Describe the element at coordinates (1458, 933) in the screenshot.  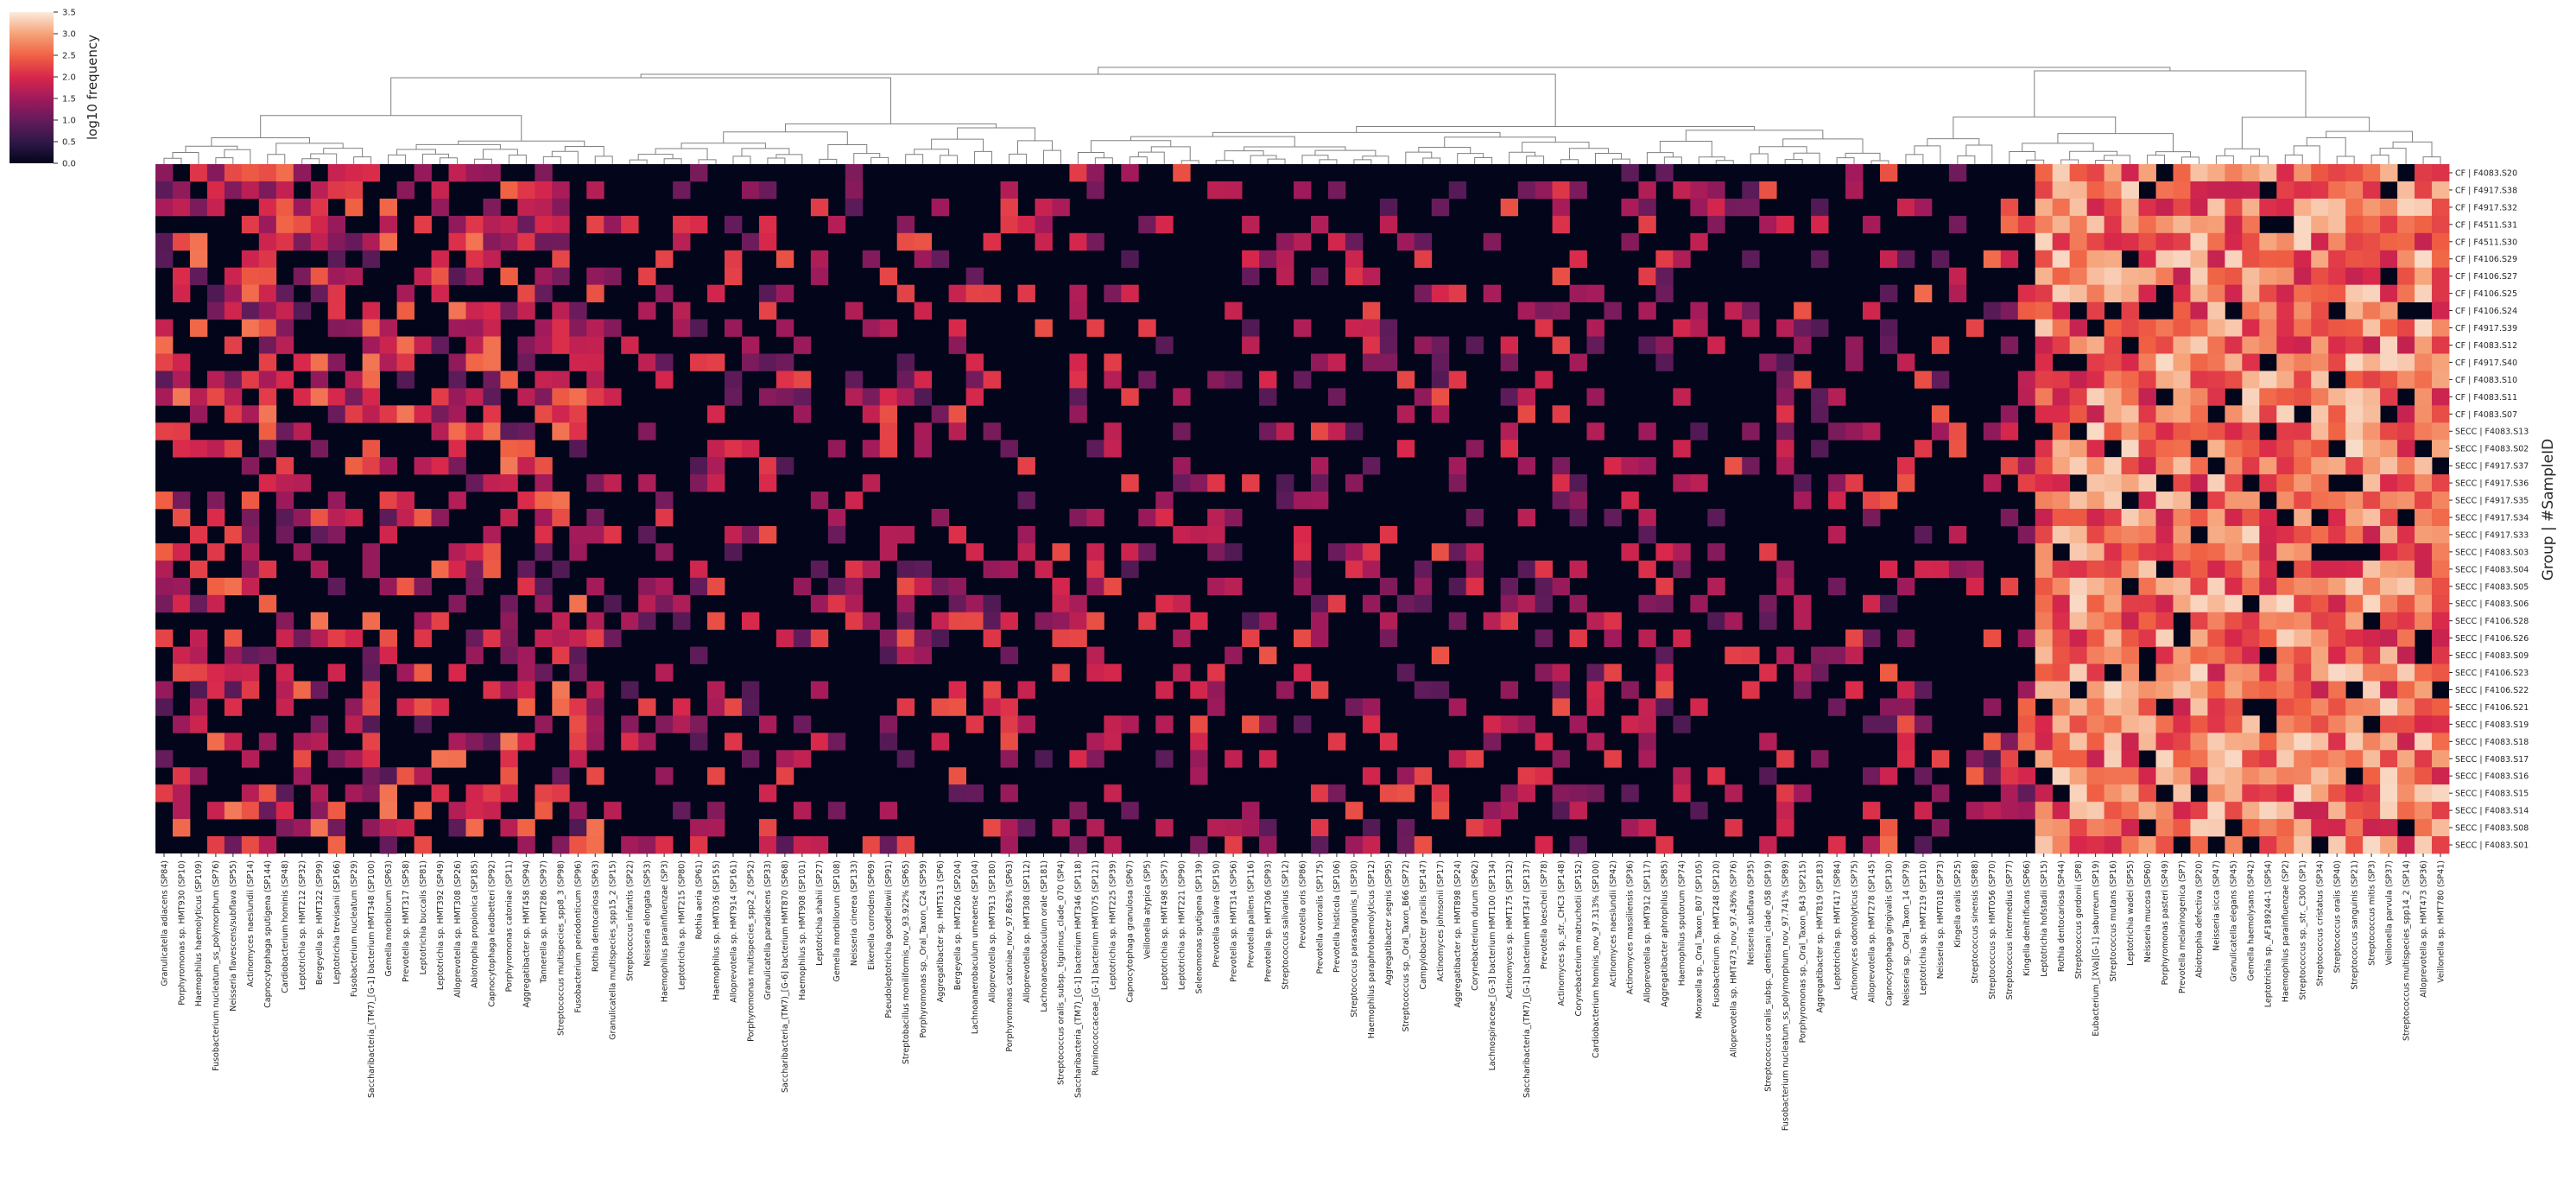
I see `column-label: Aggregatibacter sp. HMT898 (SP24)` at that location.